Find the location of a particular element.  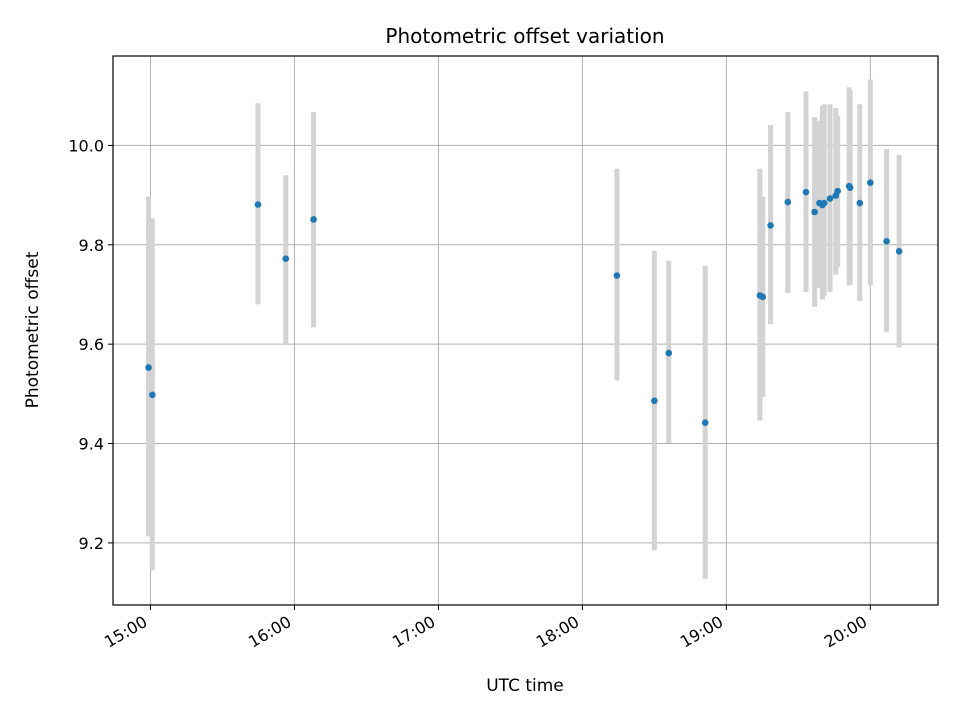

x-axis-title: UTC time is located at coordinates (525, 686).